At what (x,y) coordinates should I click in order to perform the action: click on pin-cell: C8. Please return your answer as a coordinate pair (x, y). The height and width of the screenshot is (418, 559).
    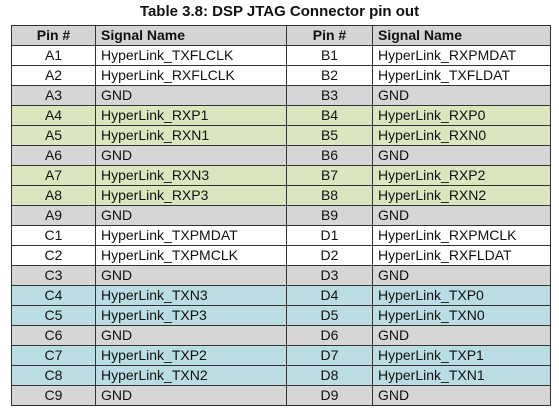
    Looking at the image, I should click on (53, 375).